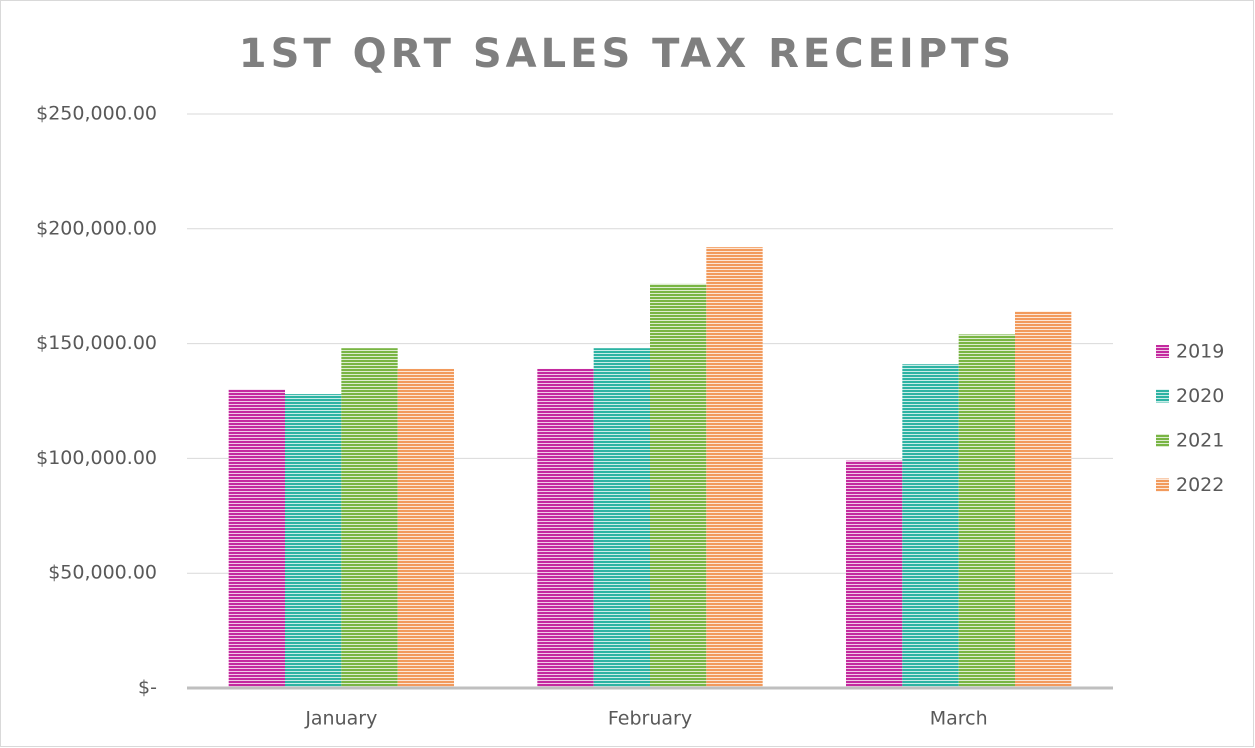  Describe the element at coordinates (1200, 485) in the screenshot. I see `legend-label: 2022` at that location.